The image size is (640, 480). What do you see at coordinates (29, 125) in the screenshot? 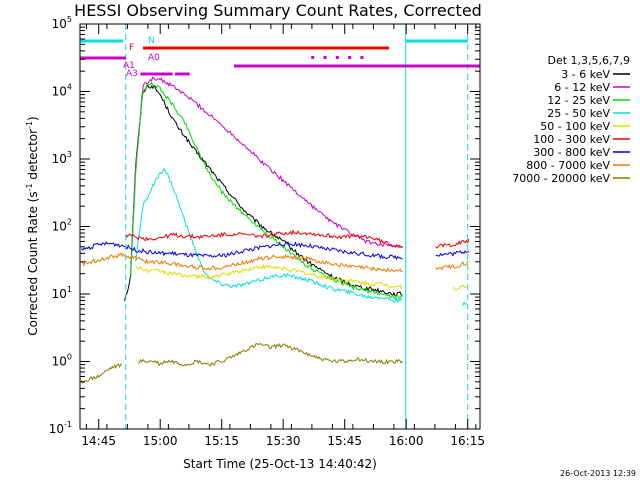
I see `y-axis-label-sup2: -1` at bounding box center [29, 125].